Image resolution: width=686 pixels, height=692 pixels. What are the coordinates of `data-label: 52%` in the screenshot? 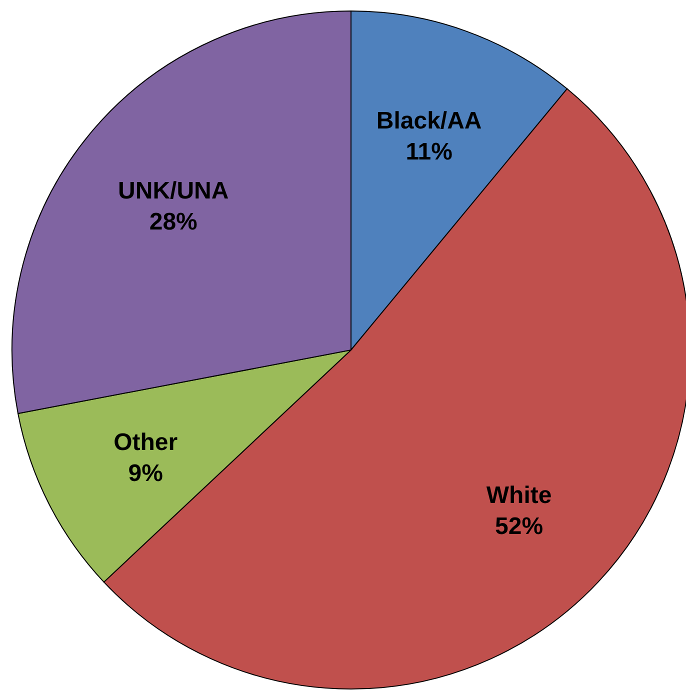 It's located at (519, 526).